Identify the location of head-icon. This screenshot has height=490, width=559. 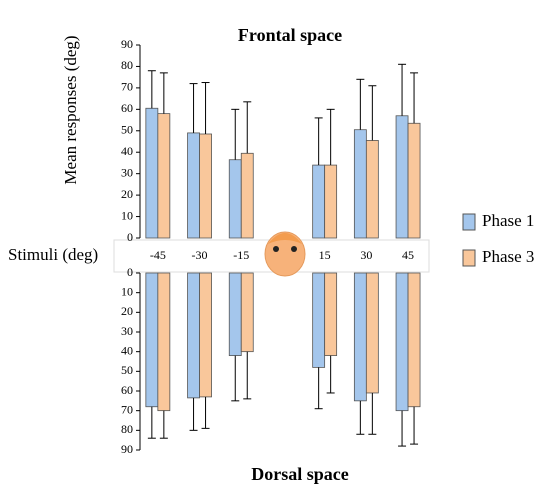
(285, 254).